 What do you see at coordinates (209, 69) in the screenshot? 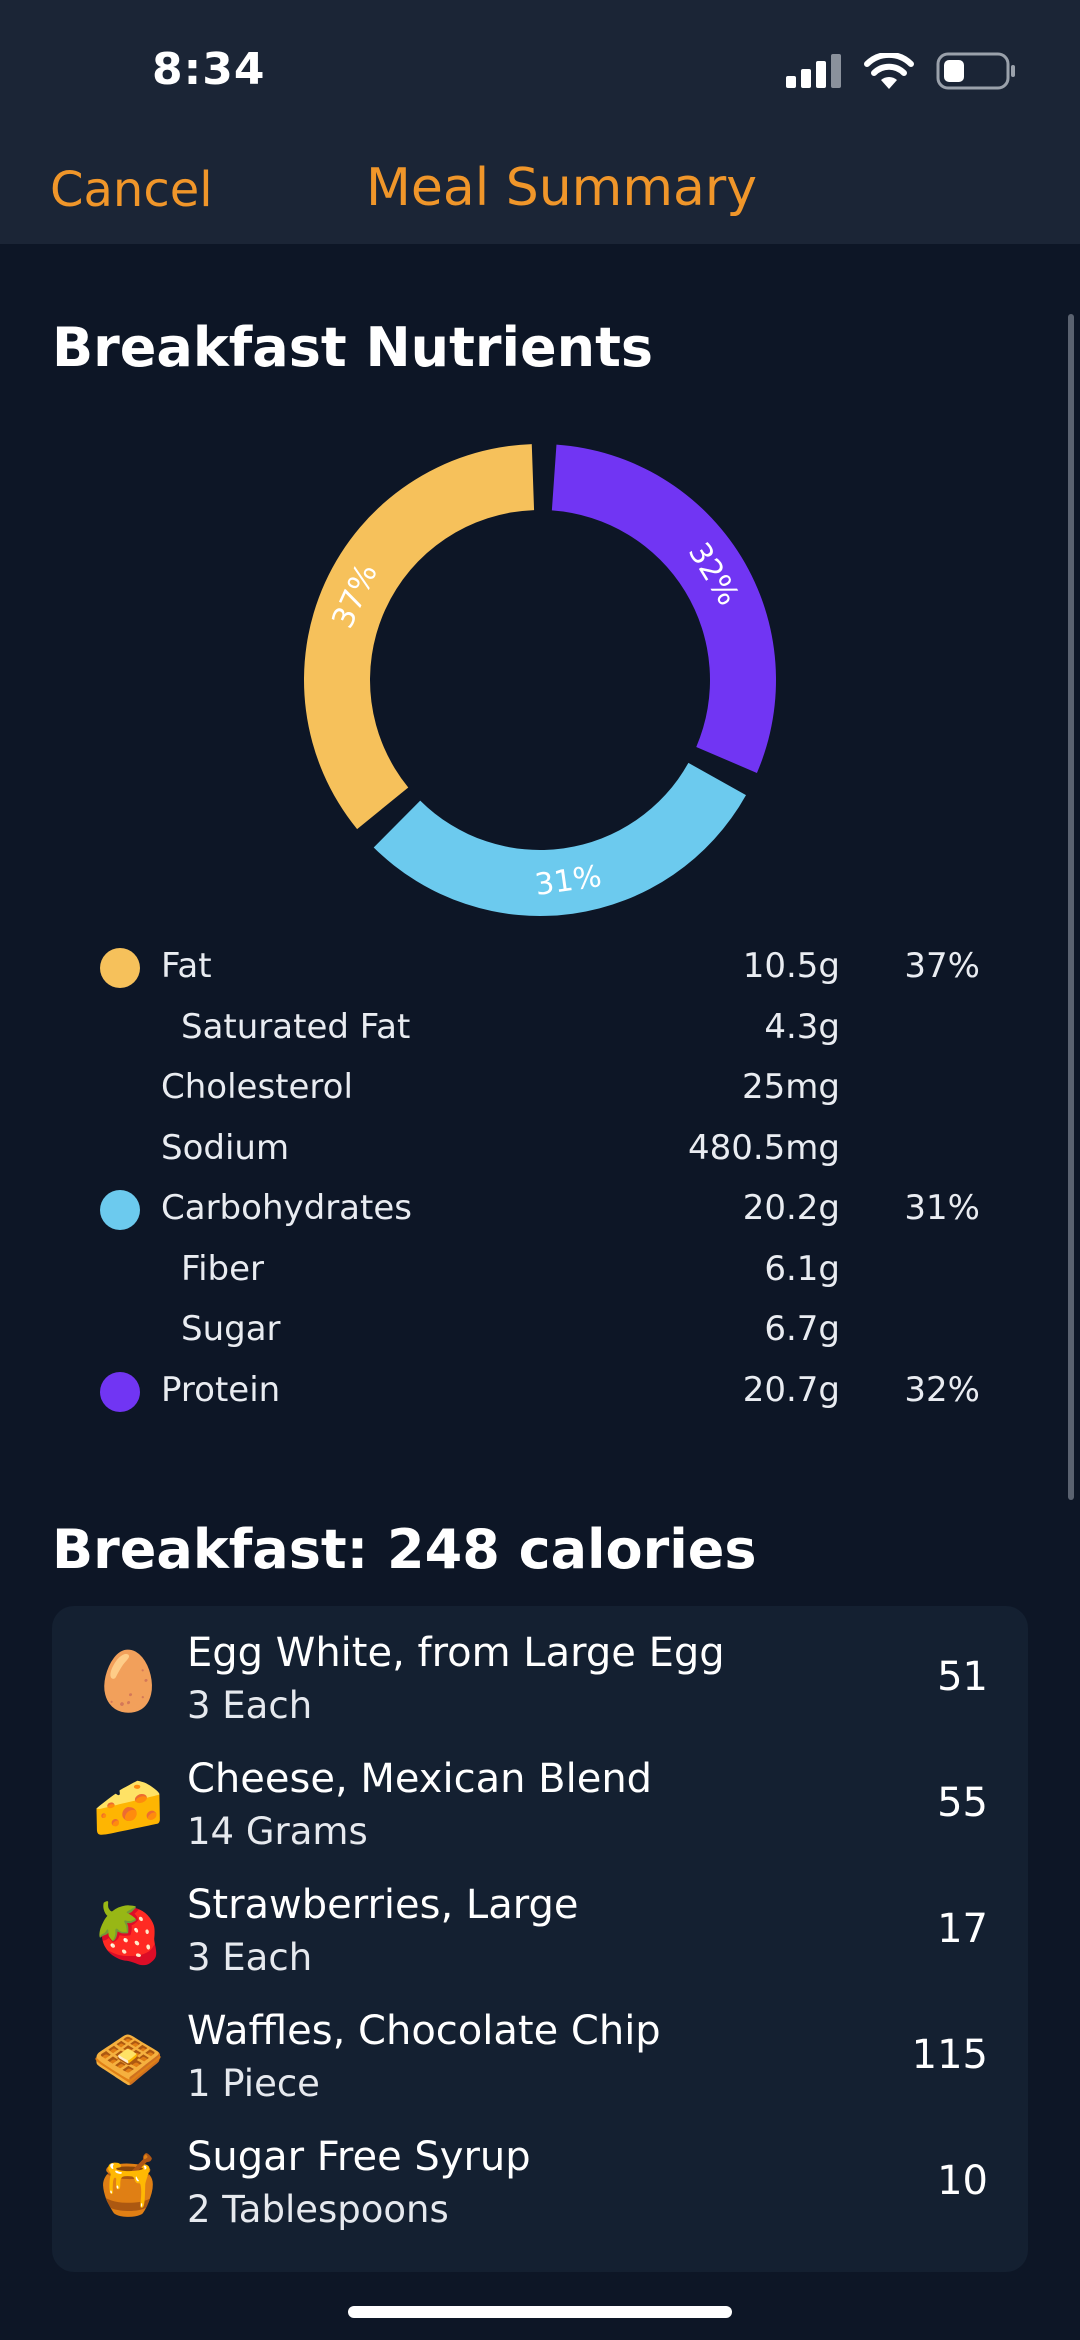
I see `status-time: 8:34` at bounding box center [209, 69].